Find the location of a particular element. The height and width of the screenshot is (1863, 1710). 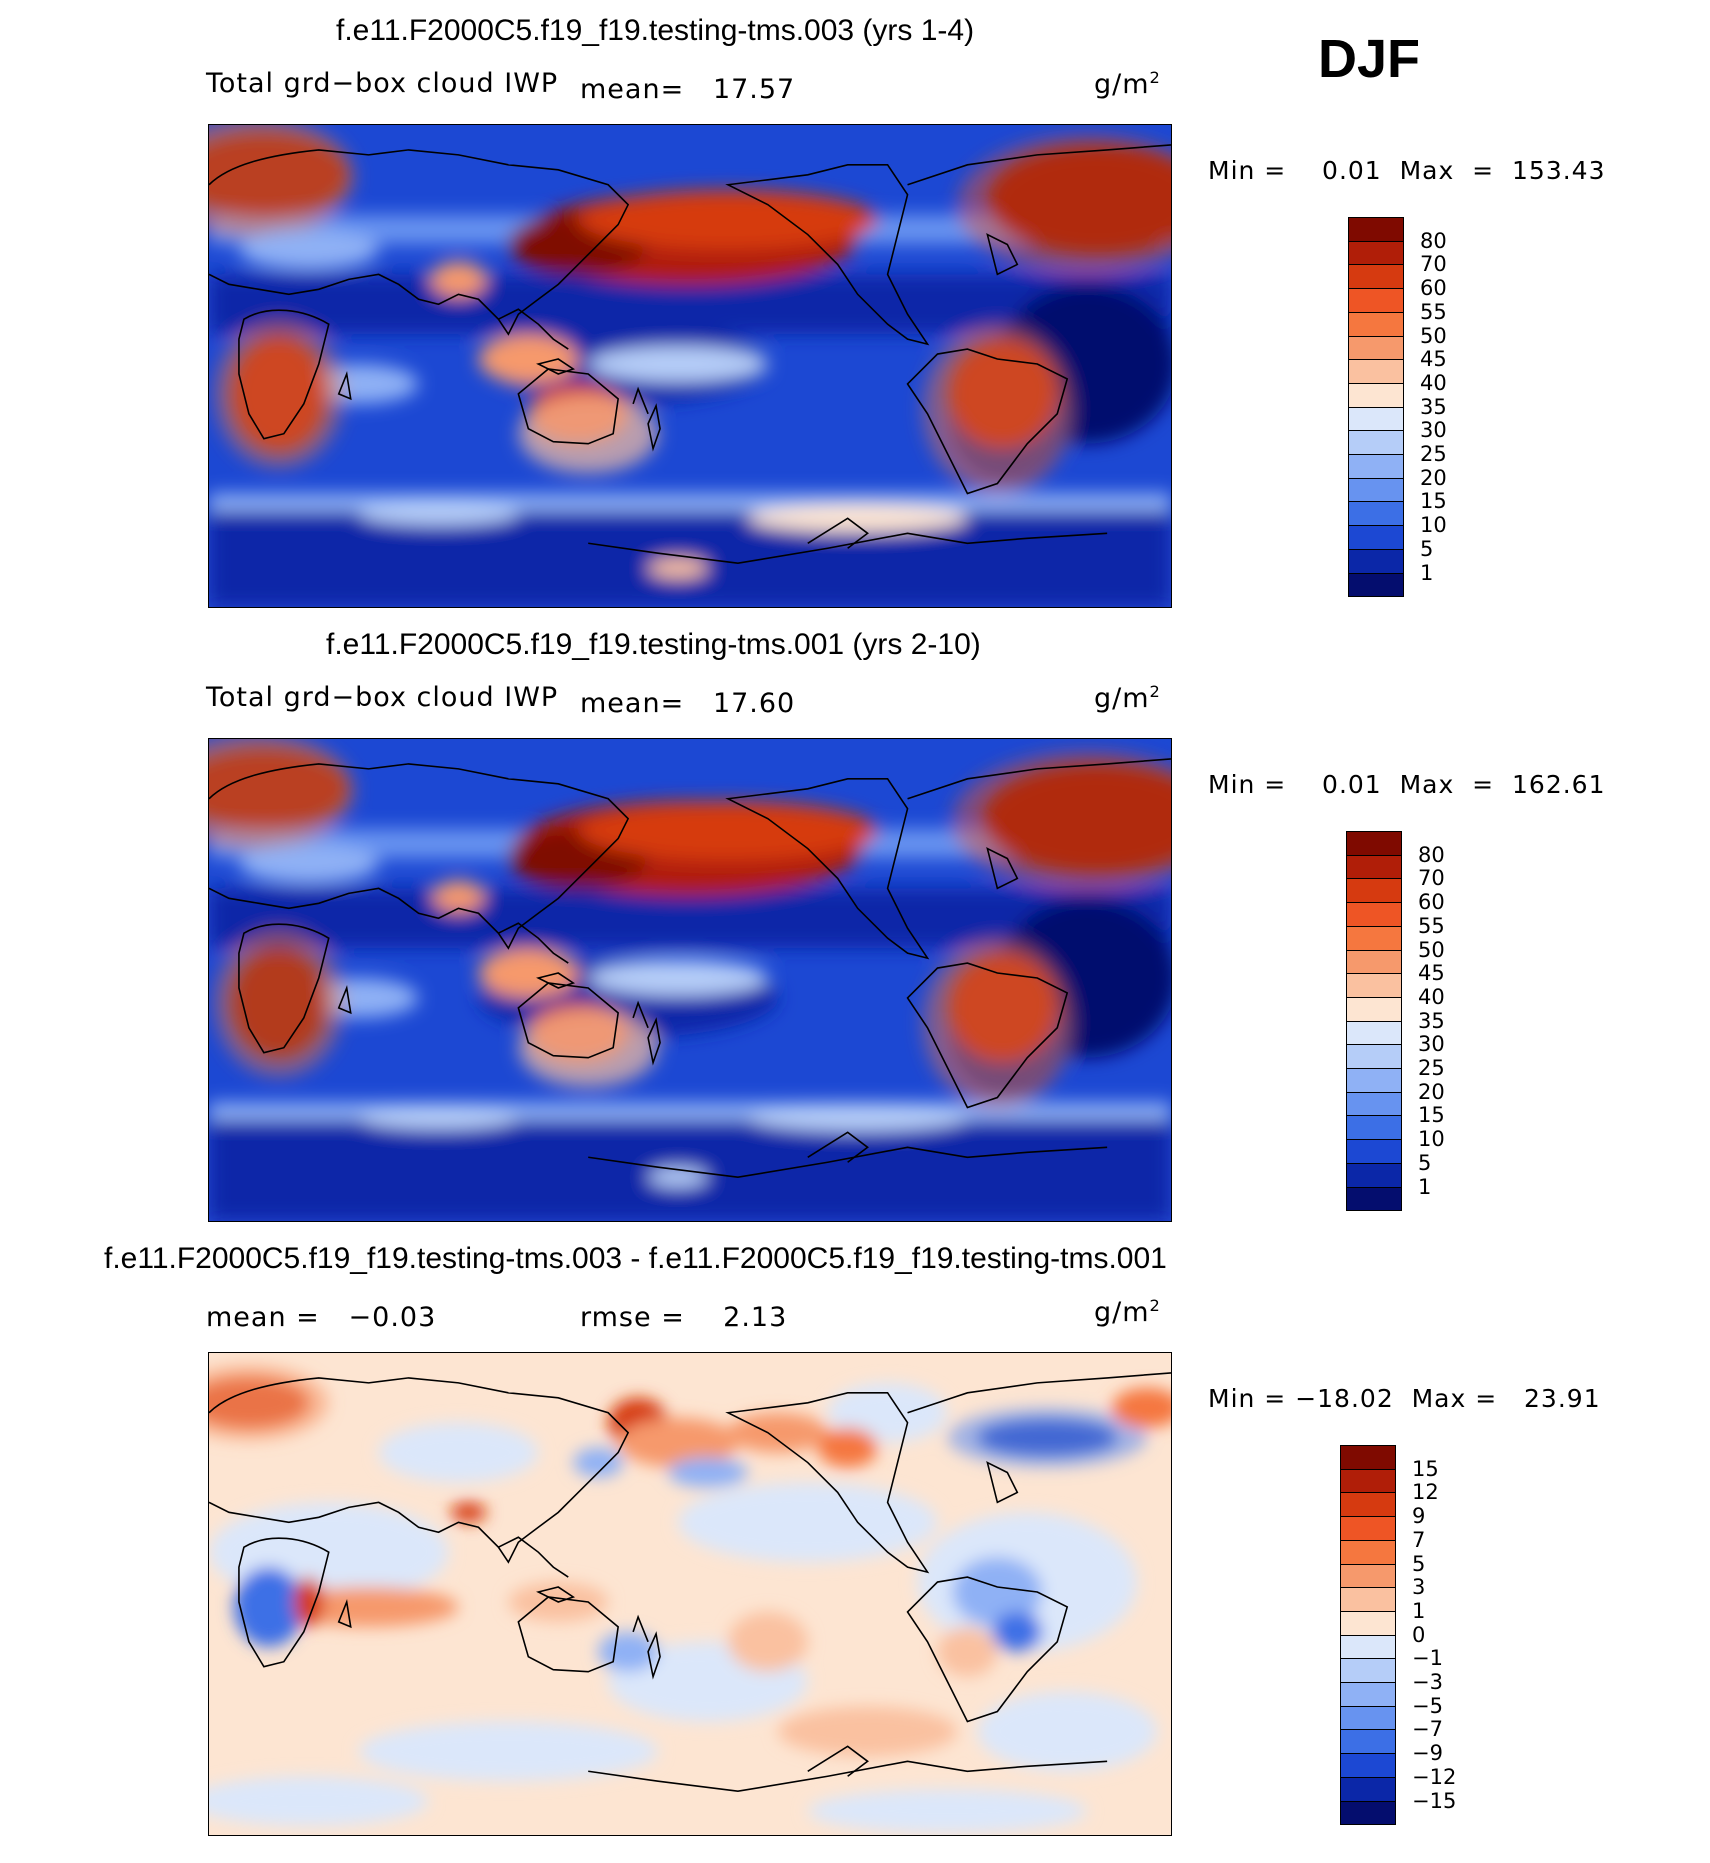

field-map is located at coordinates (690, 980).